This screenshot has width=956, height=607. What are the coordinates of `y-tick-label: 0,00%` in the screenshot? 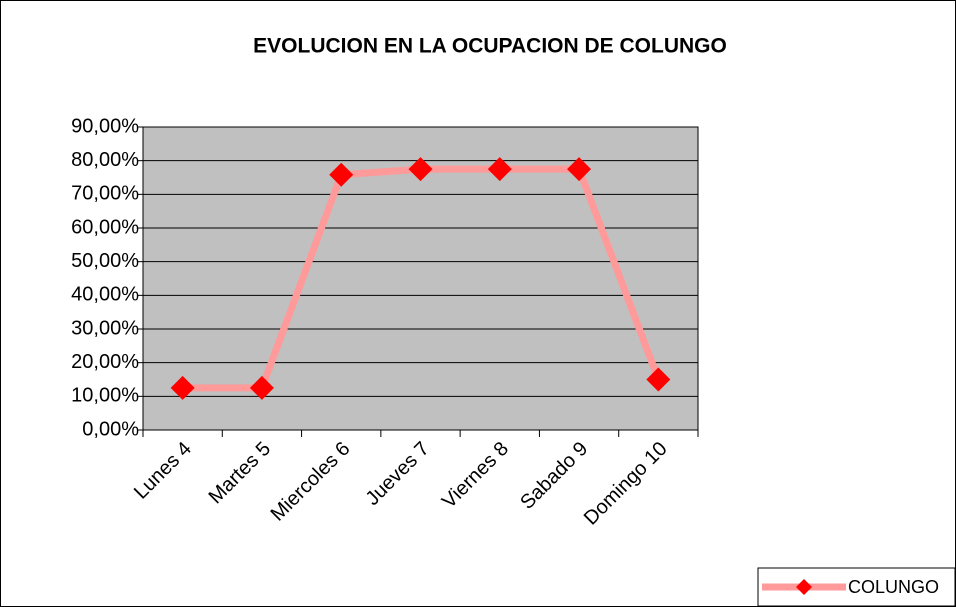 It's located at (110, 429).